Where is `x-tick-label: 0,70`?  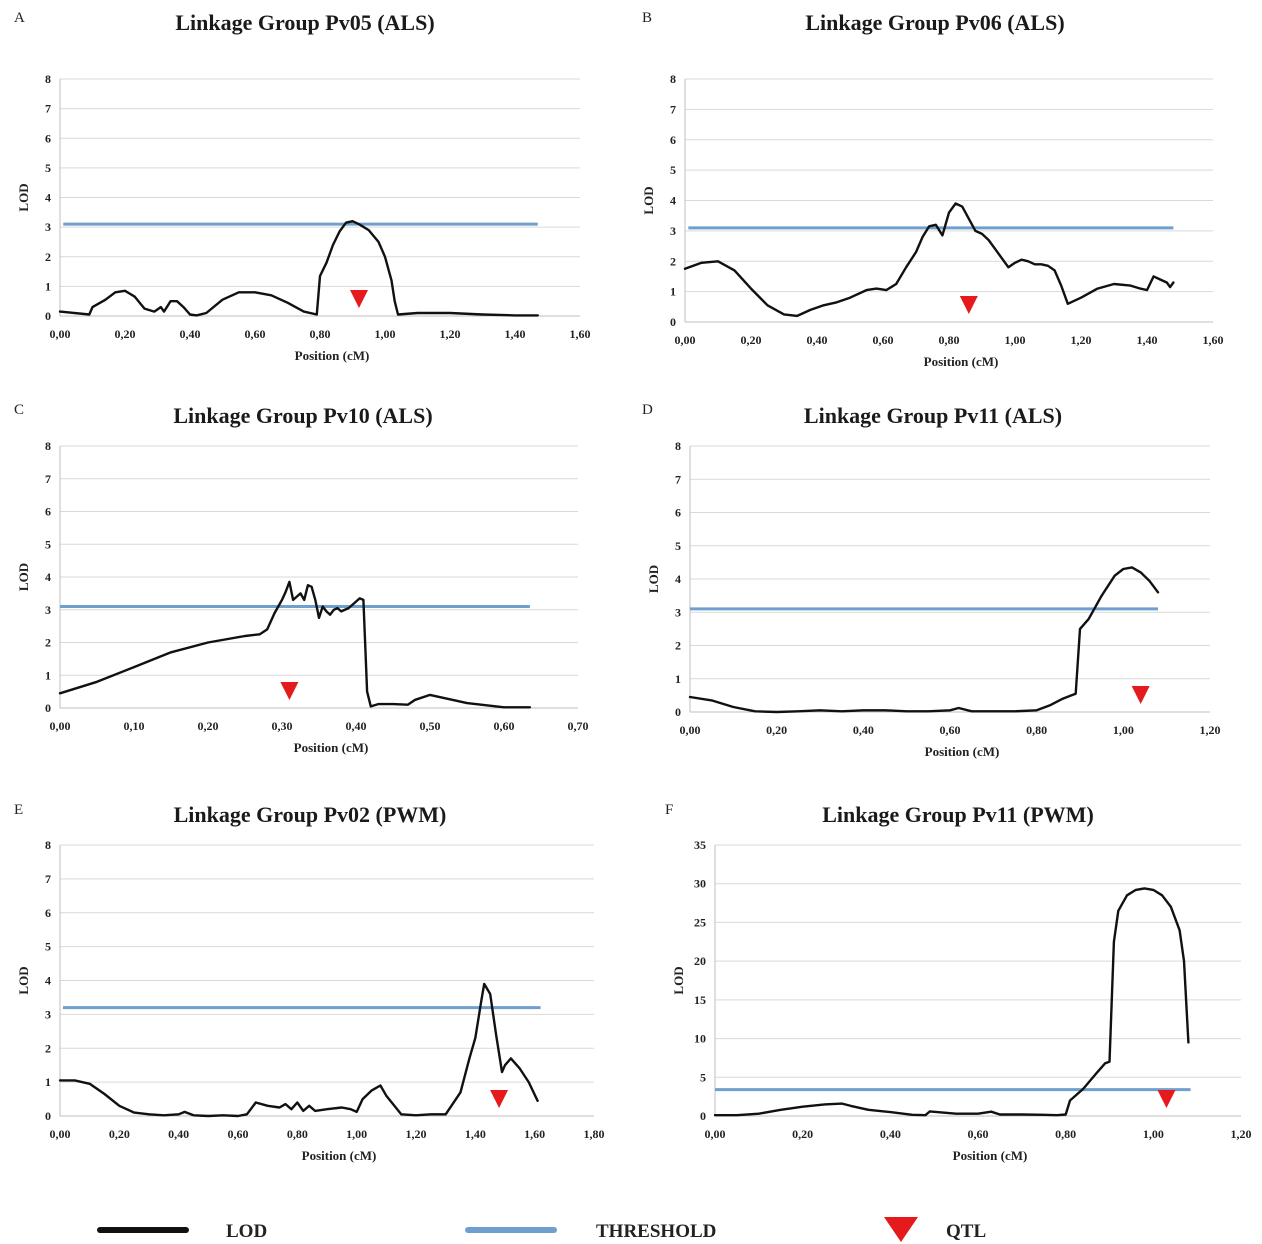 x-tick-label: 0,70 is located at coordinates (578, 726).